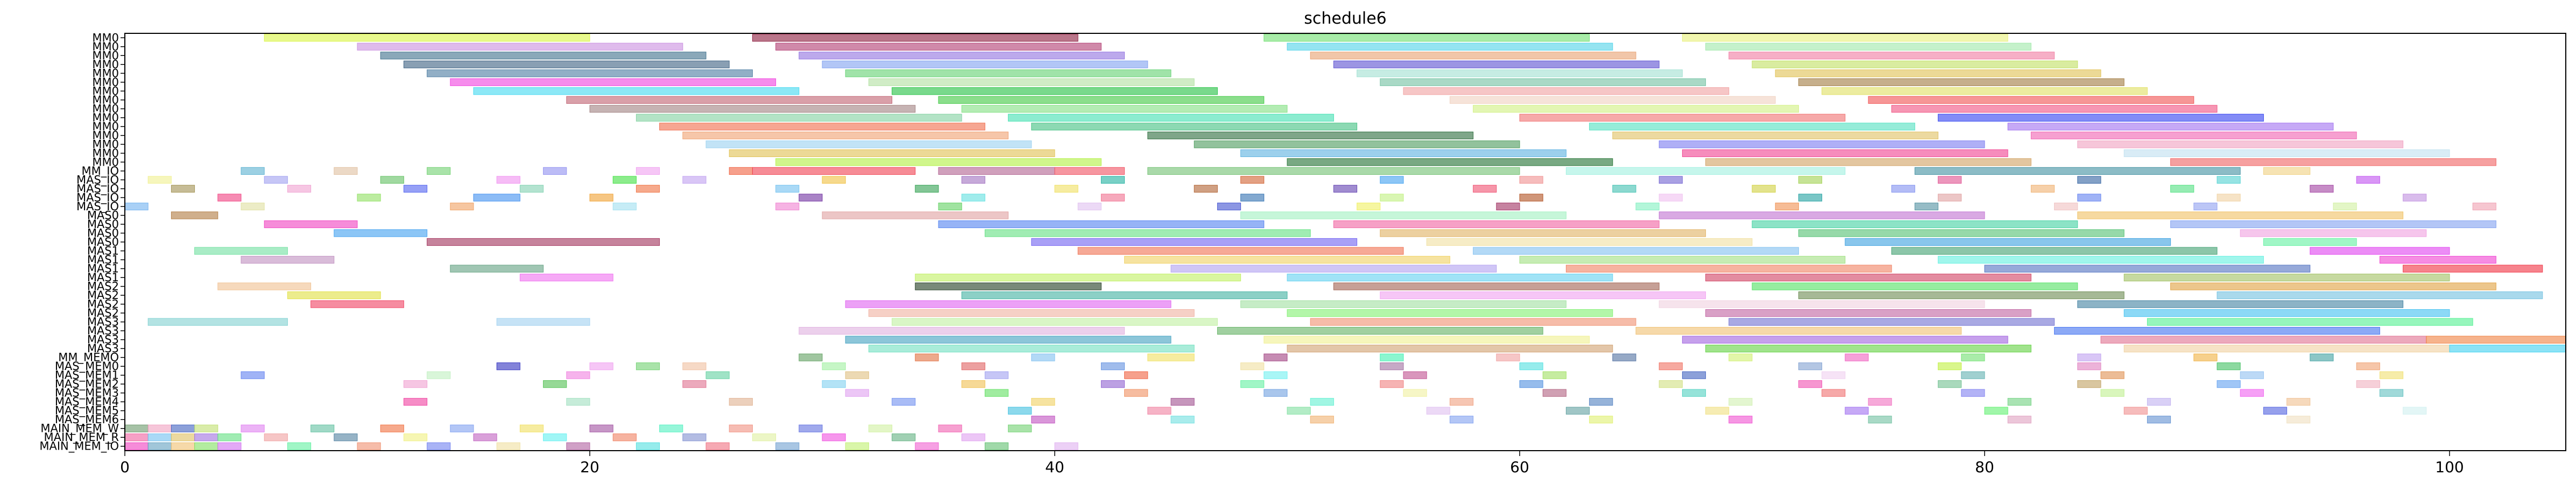 The image size is (2576, 484). Describe the element at coordinates (125, 467) in the screenshot. I see `x-tick-label: 0` at that location.